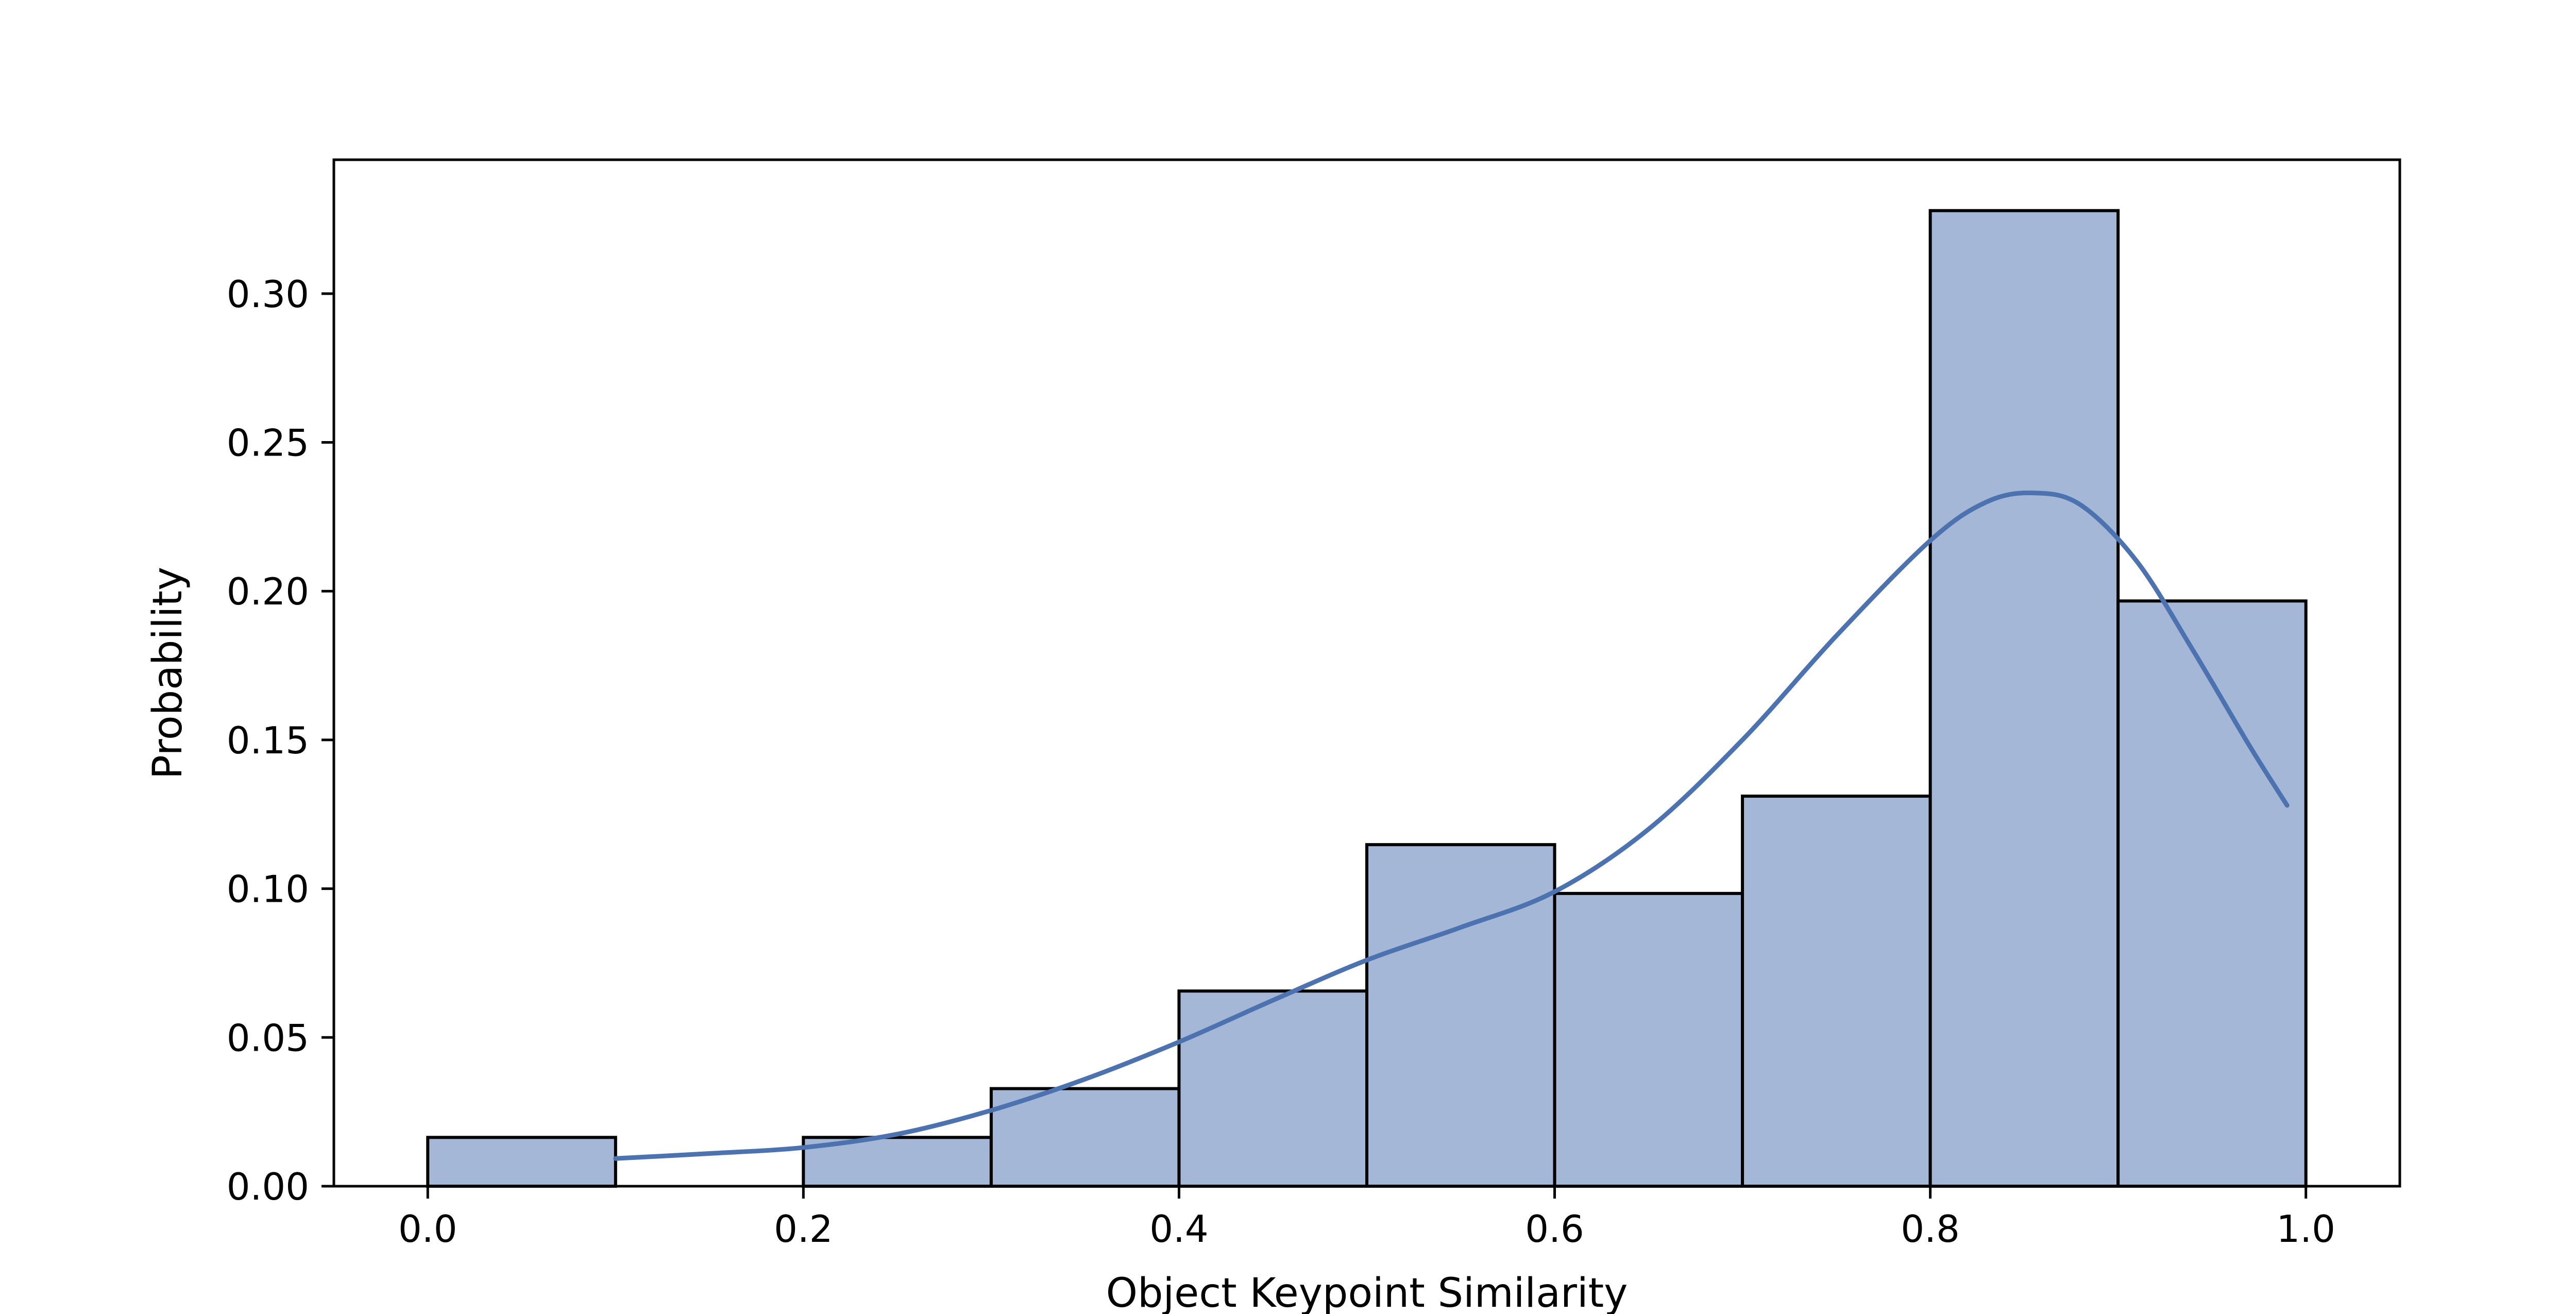 Image resolution: width=2576 pixels, height=1314 pixels. What do you see at coordinates (268, 294) in the screenshot?
I see `y-tick-label: 0.30` at bounding box center [268, 294].